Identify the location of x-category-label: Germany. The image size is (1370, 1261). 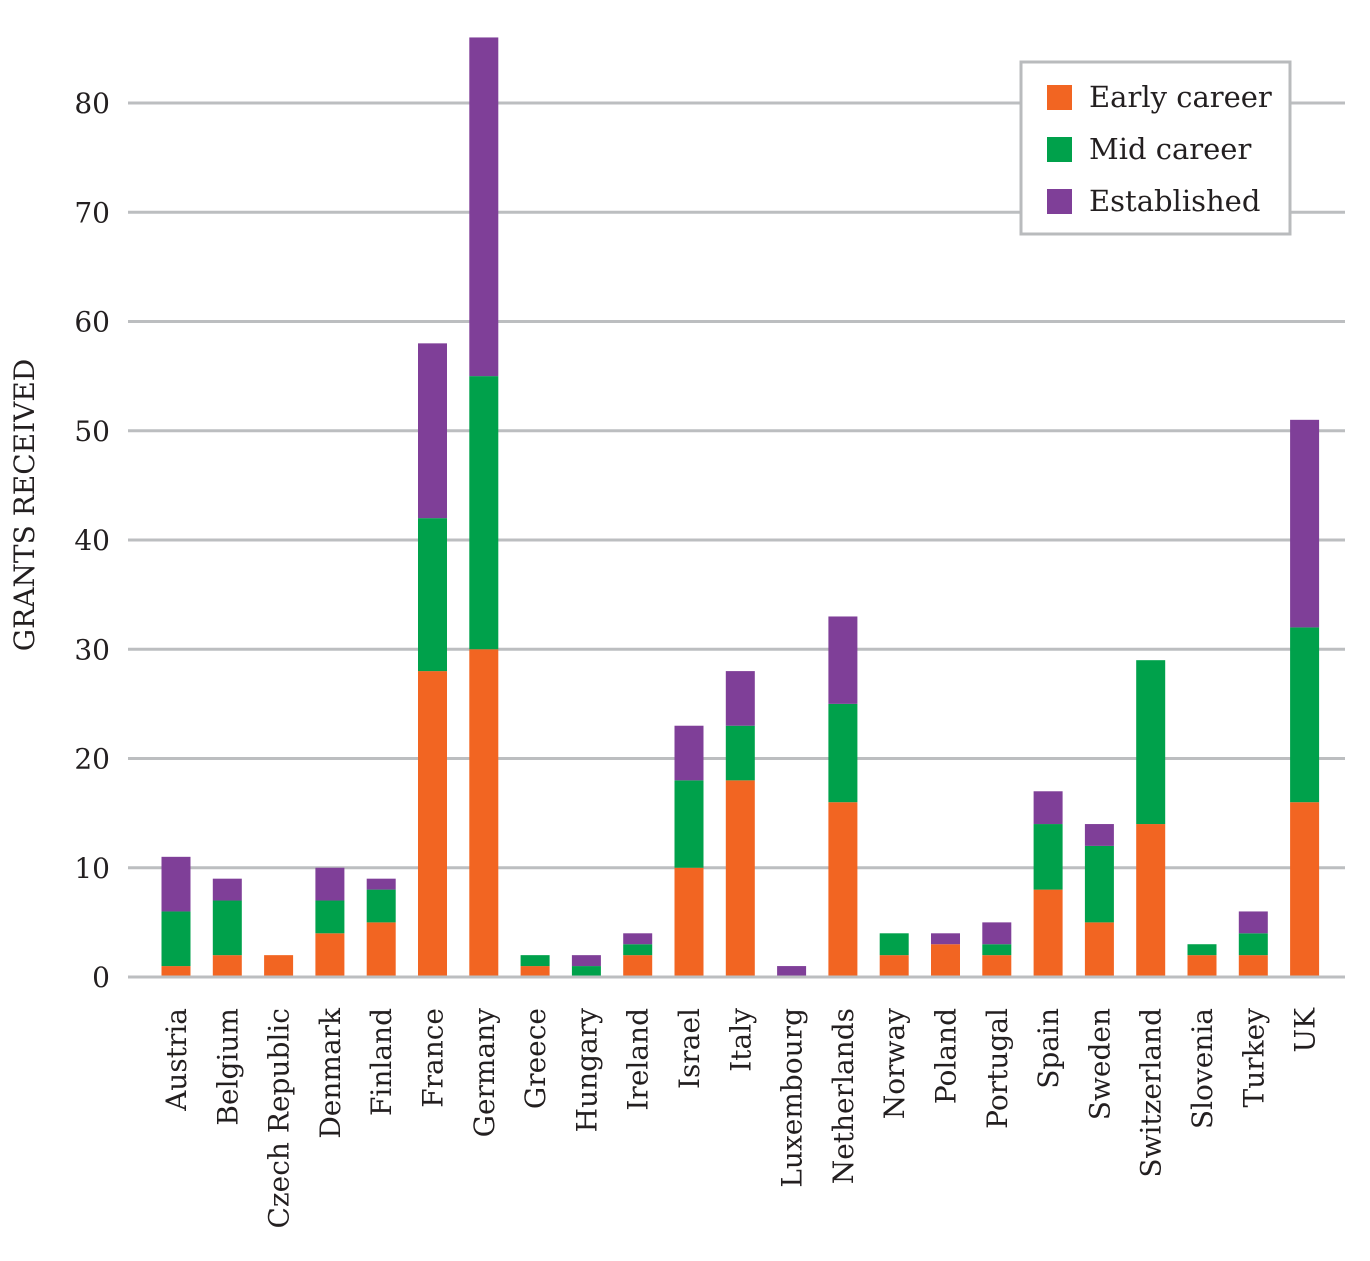
(484, 1073).